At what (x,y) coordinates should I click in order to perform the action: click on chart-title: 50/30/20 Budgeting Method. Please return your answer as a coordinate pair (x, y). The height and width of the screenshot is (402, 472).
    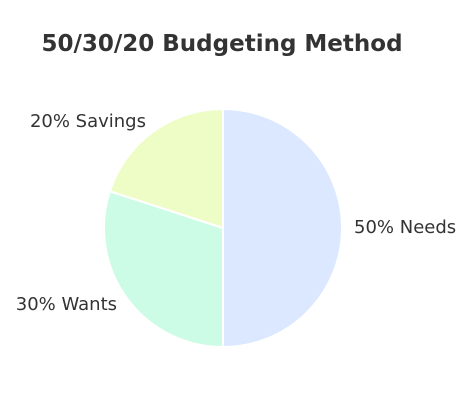
    Looking at the image, I should click on (221, 44).